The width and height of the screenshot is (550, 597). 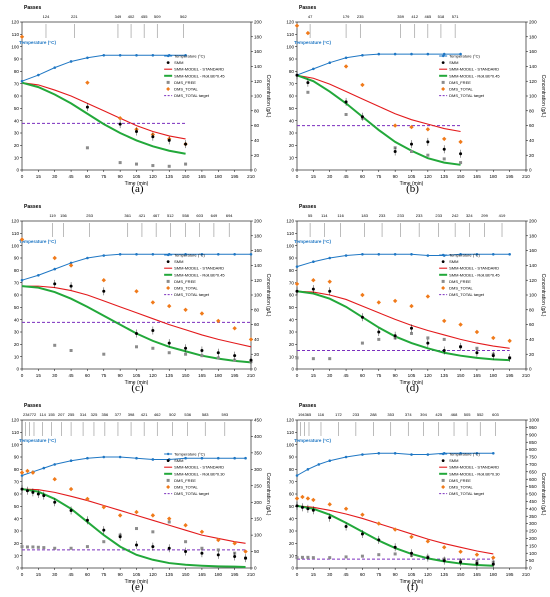 What do you see at coordinates (474, 274) in the screenshot?
I see `legend-label: SMM-MODEL - Roll.Bb*0.45` at bounding box center [474, 274].